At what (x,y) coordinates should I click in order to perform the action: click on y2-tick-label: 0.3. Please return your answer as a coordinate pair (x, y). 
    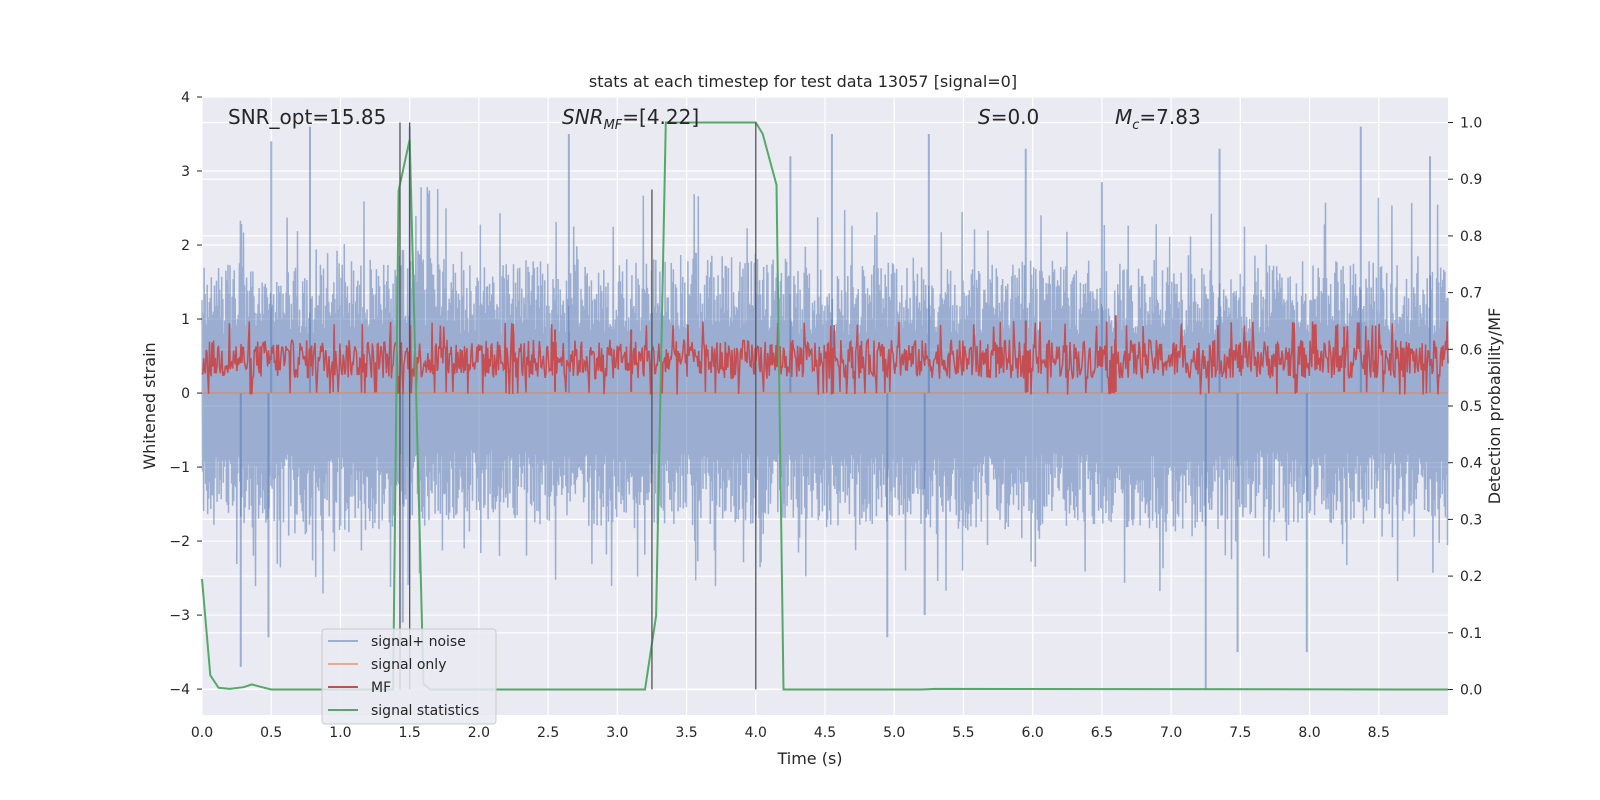
    Looking at the image, I should click on (1471, 520).